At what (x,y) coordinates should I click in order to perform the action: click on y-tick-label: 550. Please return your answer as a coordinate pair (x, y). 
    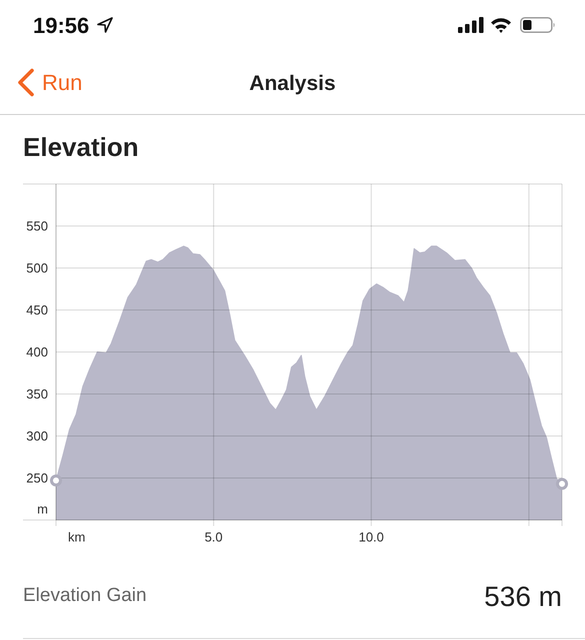
    Looking at the image, I should click on (37, 226).